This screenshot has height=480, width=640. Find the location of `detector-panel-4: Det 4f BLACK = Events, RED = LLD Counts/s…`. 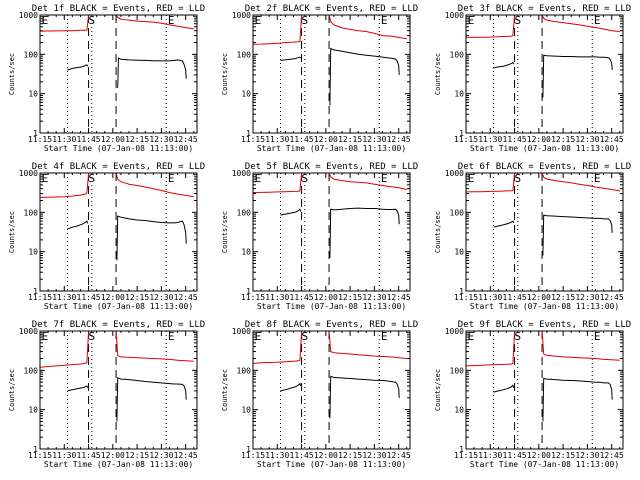

detector-panel-4: Det 4f BLACK = Events, RED = LLD Counts/s… is located at coordinates (106, 236).